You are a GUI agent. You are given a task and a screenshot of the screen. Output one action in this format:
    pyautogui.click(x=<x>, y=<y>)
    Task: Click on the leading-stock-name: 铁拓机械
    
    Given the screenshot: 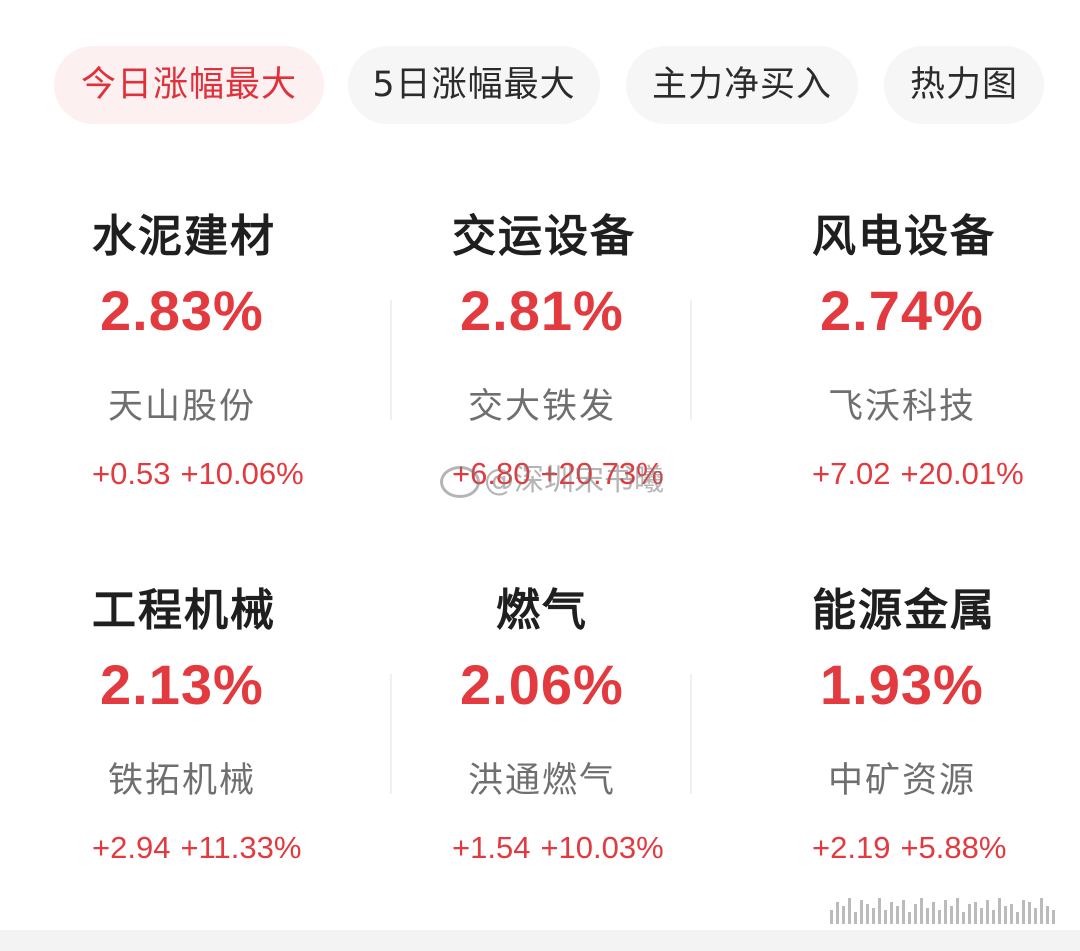 What is the action you would take?
    pyautogui.click(x=182, y=781)
    